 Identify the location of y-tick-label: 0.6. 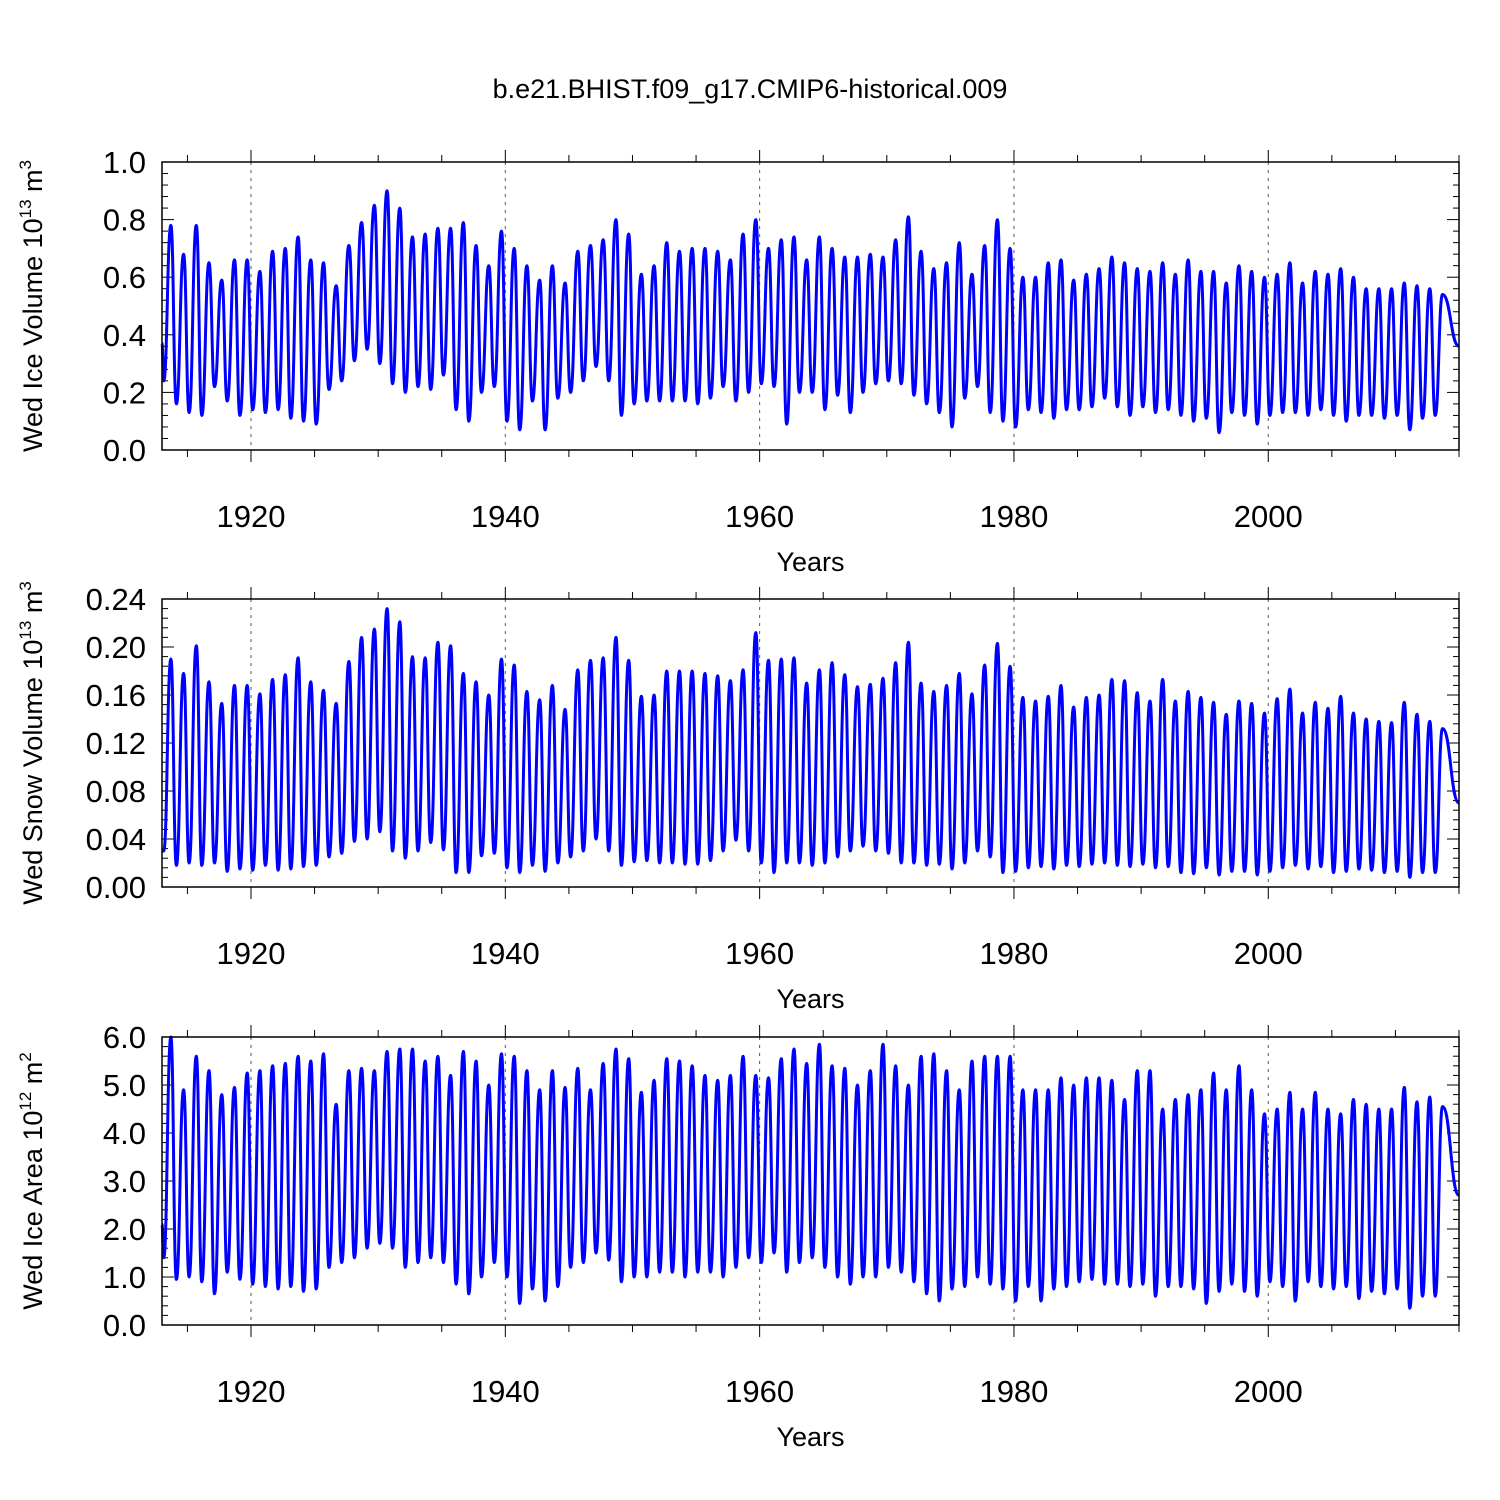
(124, 277).